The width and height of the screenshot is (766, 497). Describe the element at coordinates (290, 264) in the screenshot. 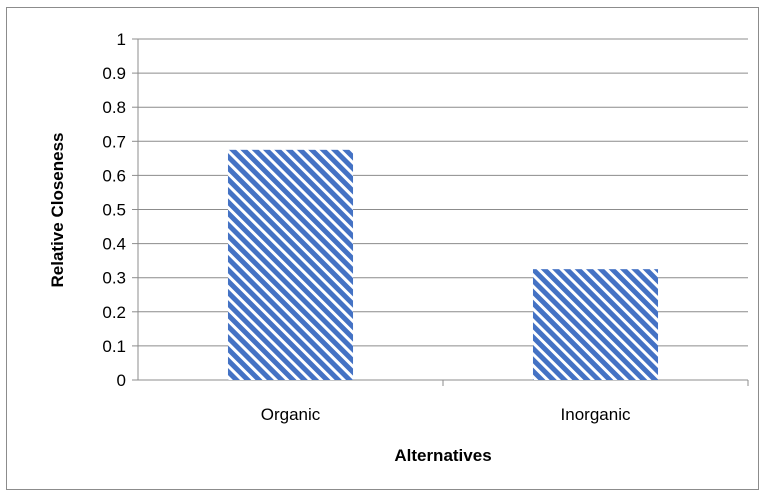

I see `bar-organic` at that location.